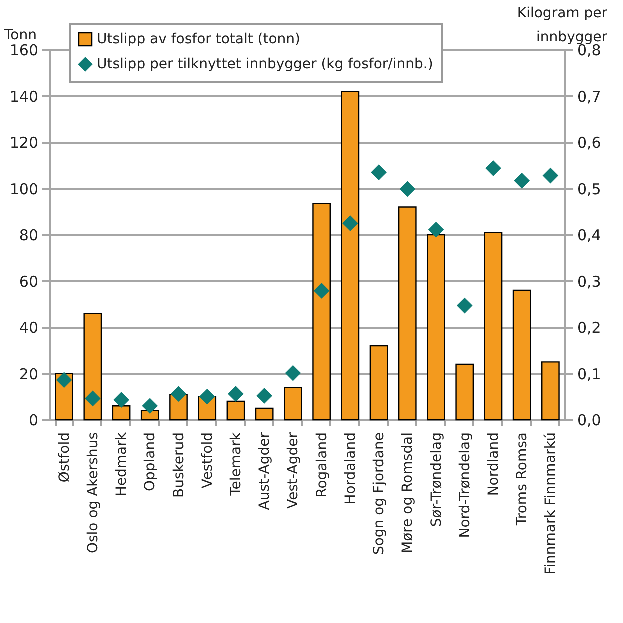 The image size is (623, 623). I want to click on y2-tick-label: 0,5, so click(590, 189).